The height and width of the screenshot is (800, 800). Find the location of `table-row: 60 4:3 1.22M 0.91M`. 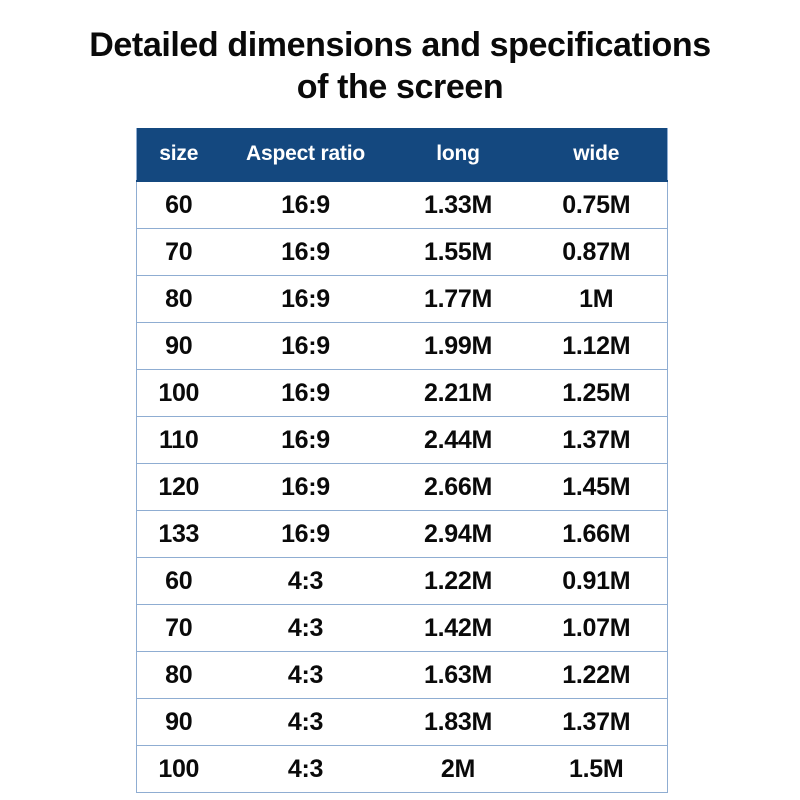

table-row: 60 4:3 1.22M 0.91M is located at coordinates (402, 581).